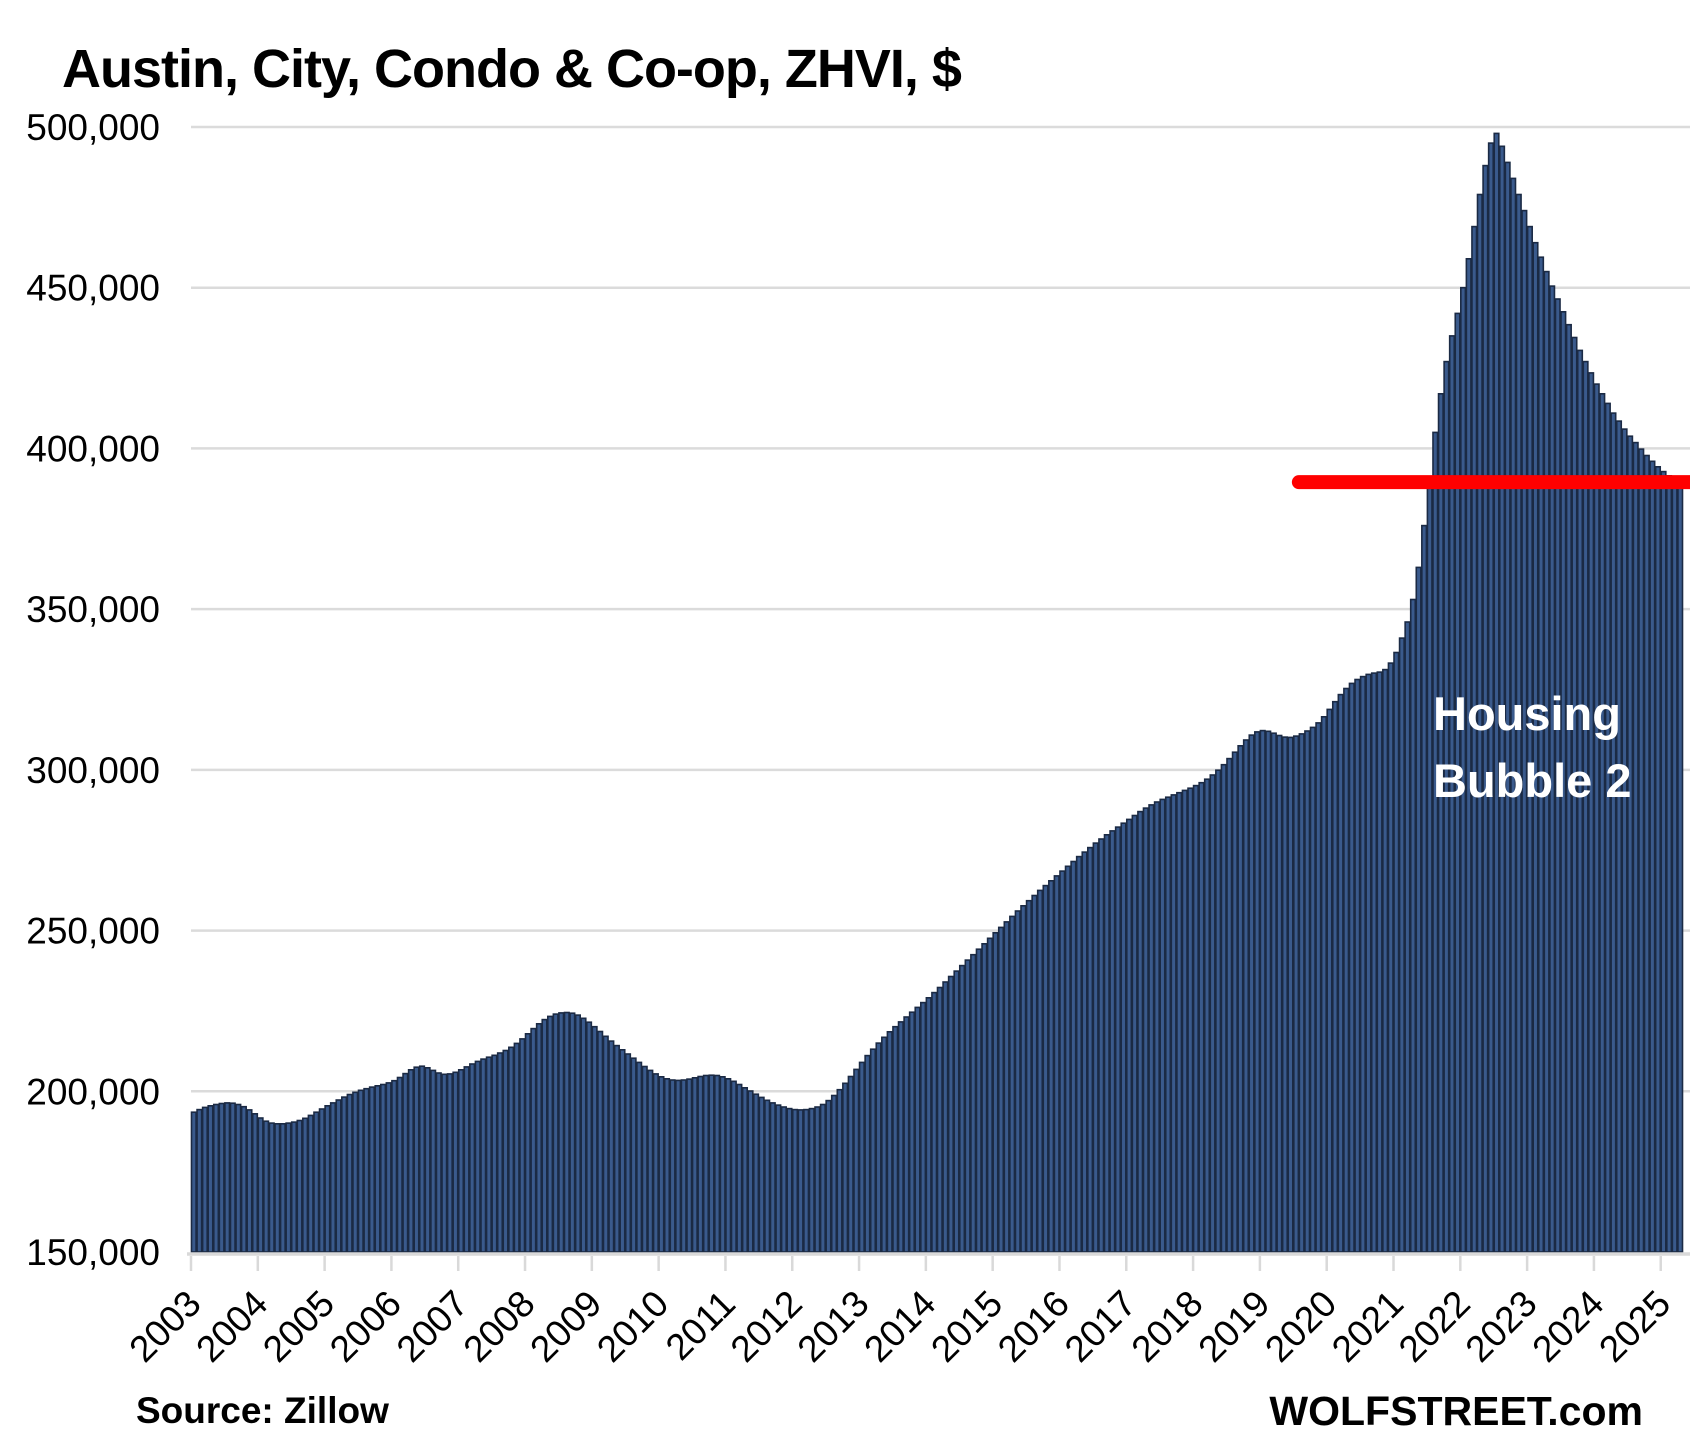  Describe the element at coordinates (899, 1326) in the screenshot. I see `x-tick-label: 2014` at that location.